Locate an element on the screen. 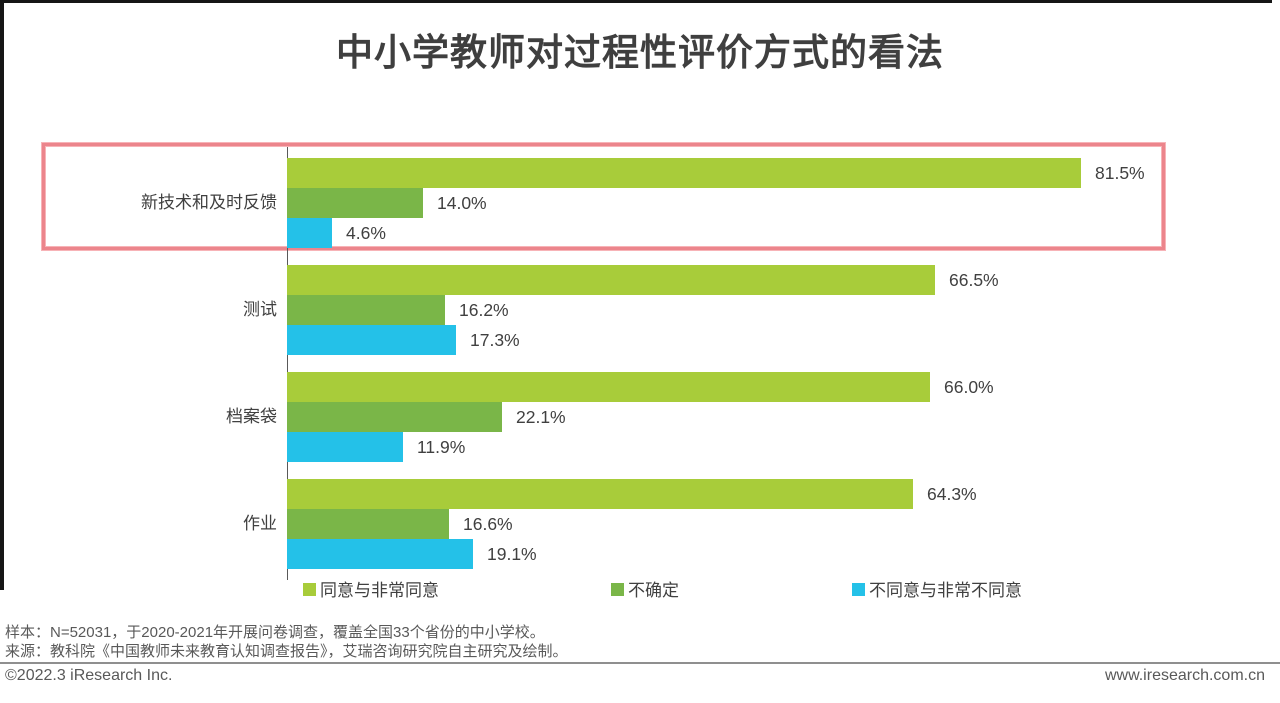  highlight-box is located at coordinates (603, 196).